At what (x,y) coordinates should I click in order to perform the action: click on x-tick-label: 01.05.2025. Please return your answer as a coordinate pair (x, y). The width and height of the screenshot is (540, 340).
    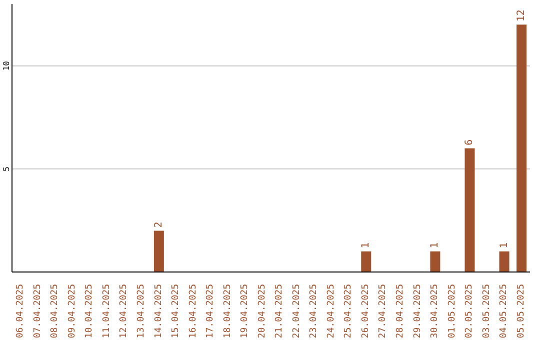
    Looking at the image, I should click on (452, 311).